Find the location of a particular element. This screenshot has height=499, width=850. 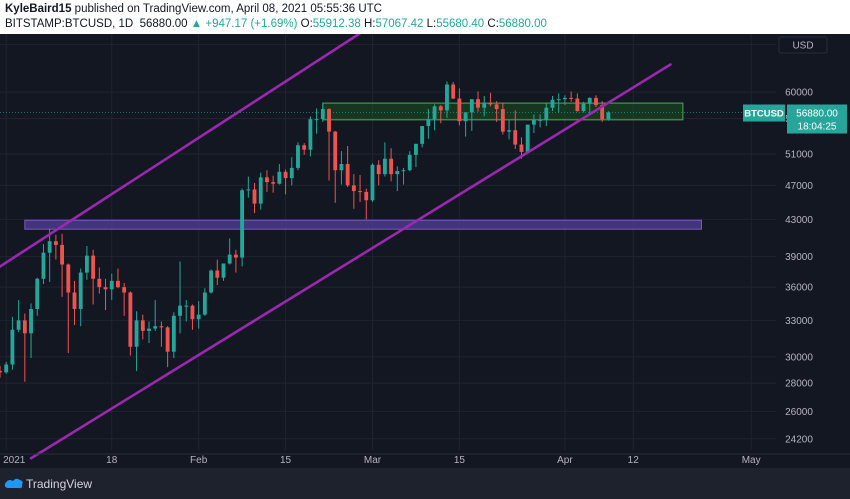

y-tick-label: 30000 is located at coordinates (799, 357).